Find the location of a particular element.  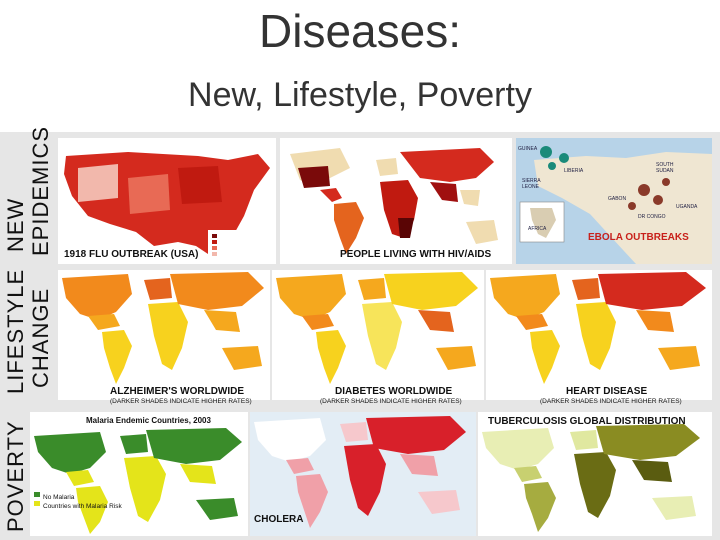

alzheimers-map-caption: ALZHEIMER'S WORLDWIDE is located at coordinates (177, 391).